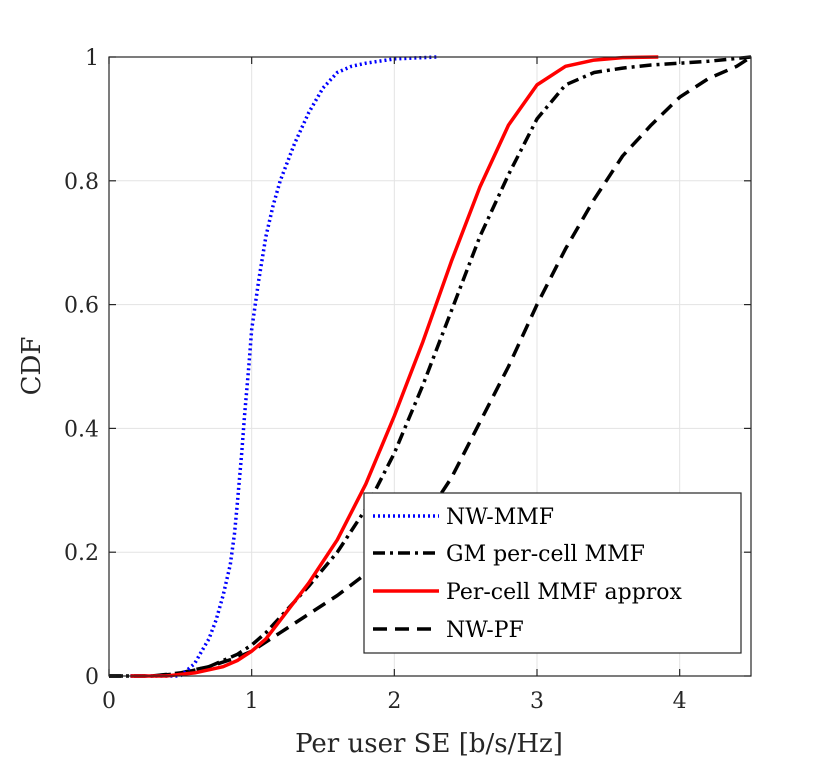  Describe the element at coordinates (92, 677) in the screenshot. I see `y-tick-label: 0` at that location.